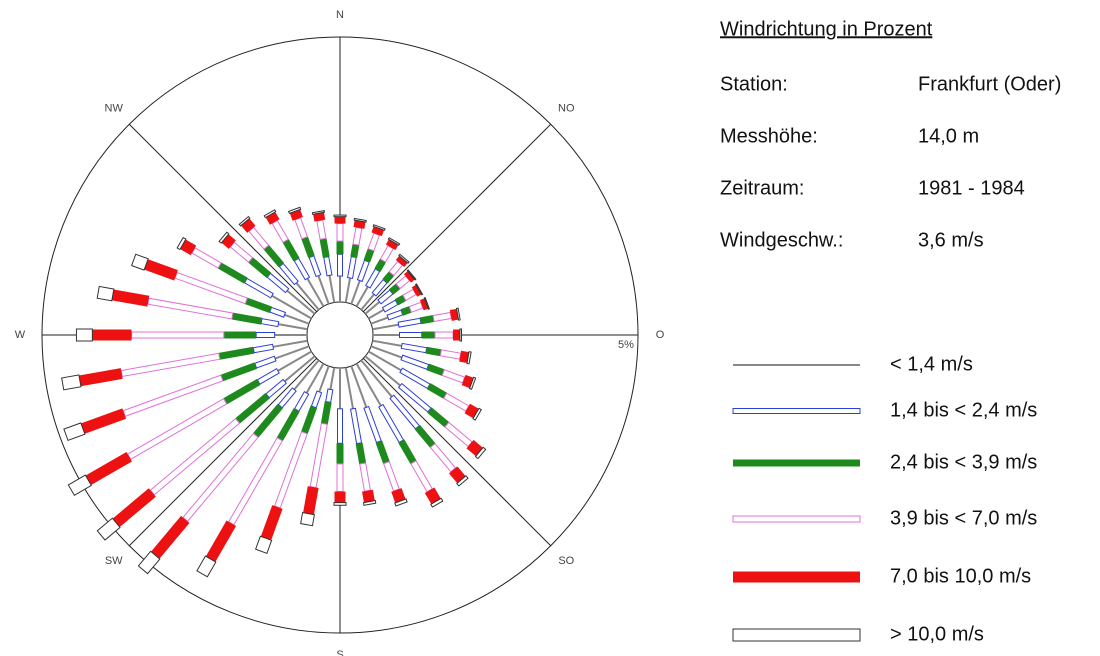 The height and width of the screenshot is (656, 1100). I want to click on legend-label: 1,4 bis < 2,4 m/s, so click(963, 410).